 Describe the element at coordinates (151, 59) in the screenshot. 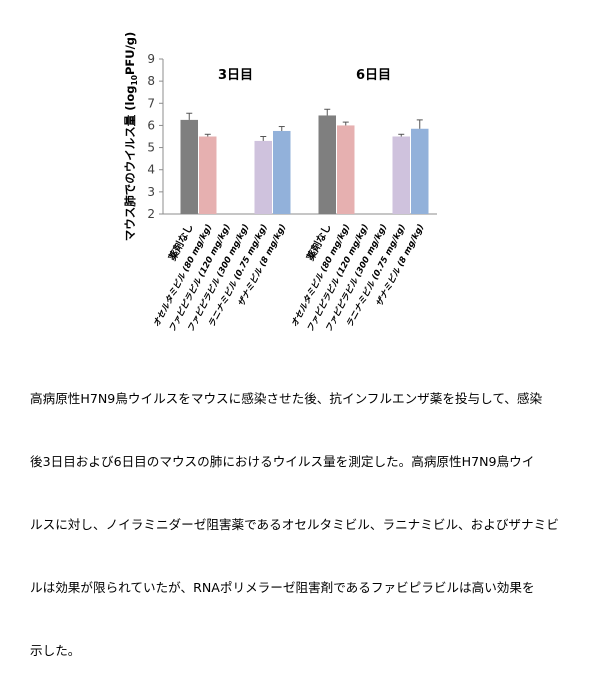

I see `y-tick-label: 9` at that location.